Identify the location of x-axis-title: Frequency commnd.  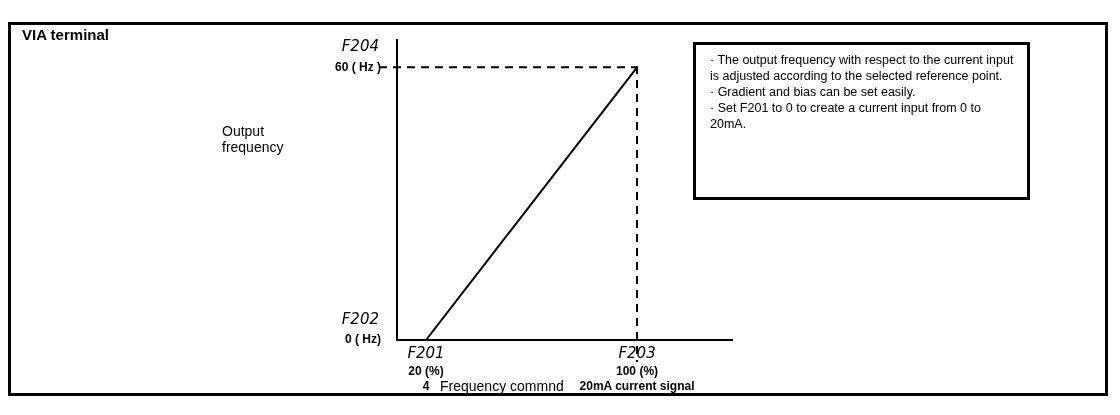
(502, 386).